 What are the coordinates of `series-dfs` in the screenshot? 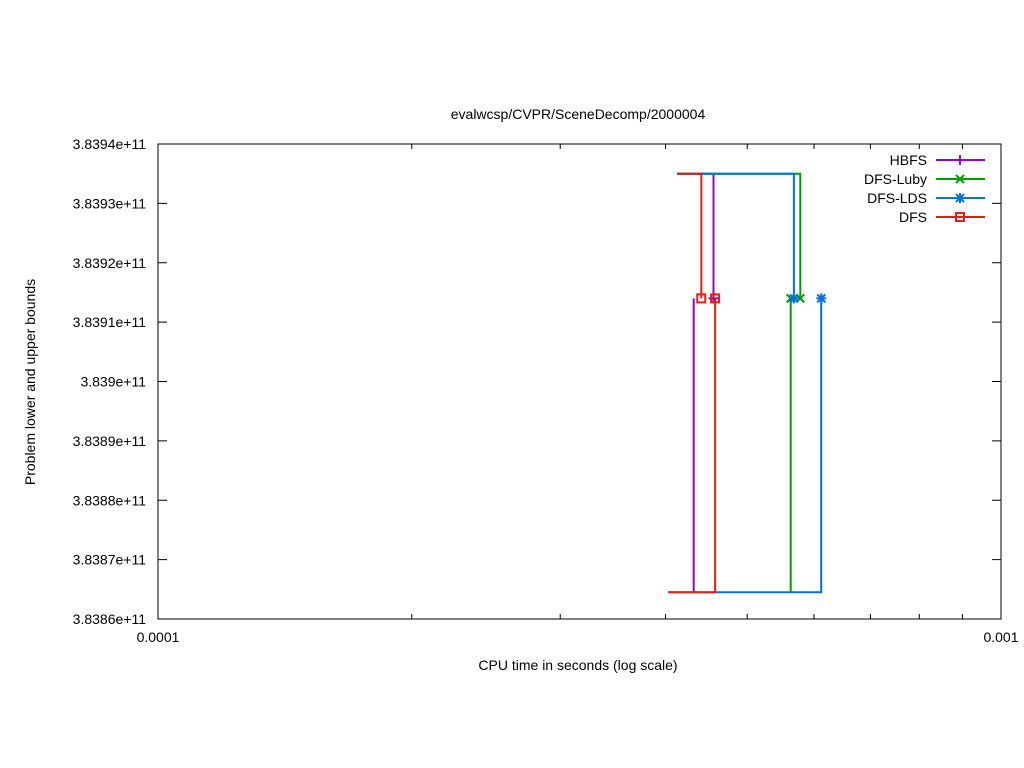 It's located at (694, 383).